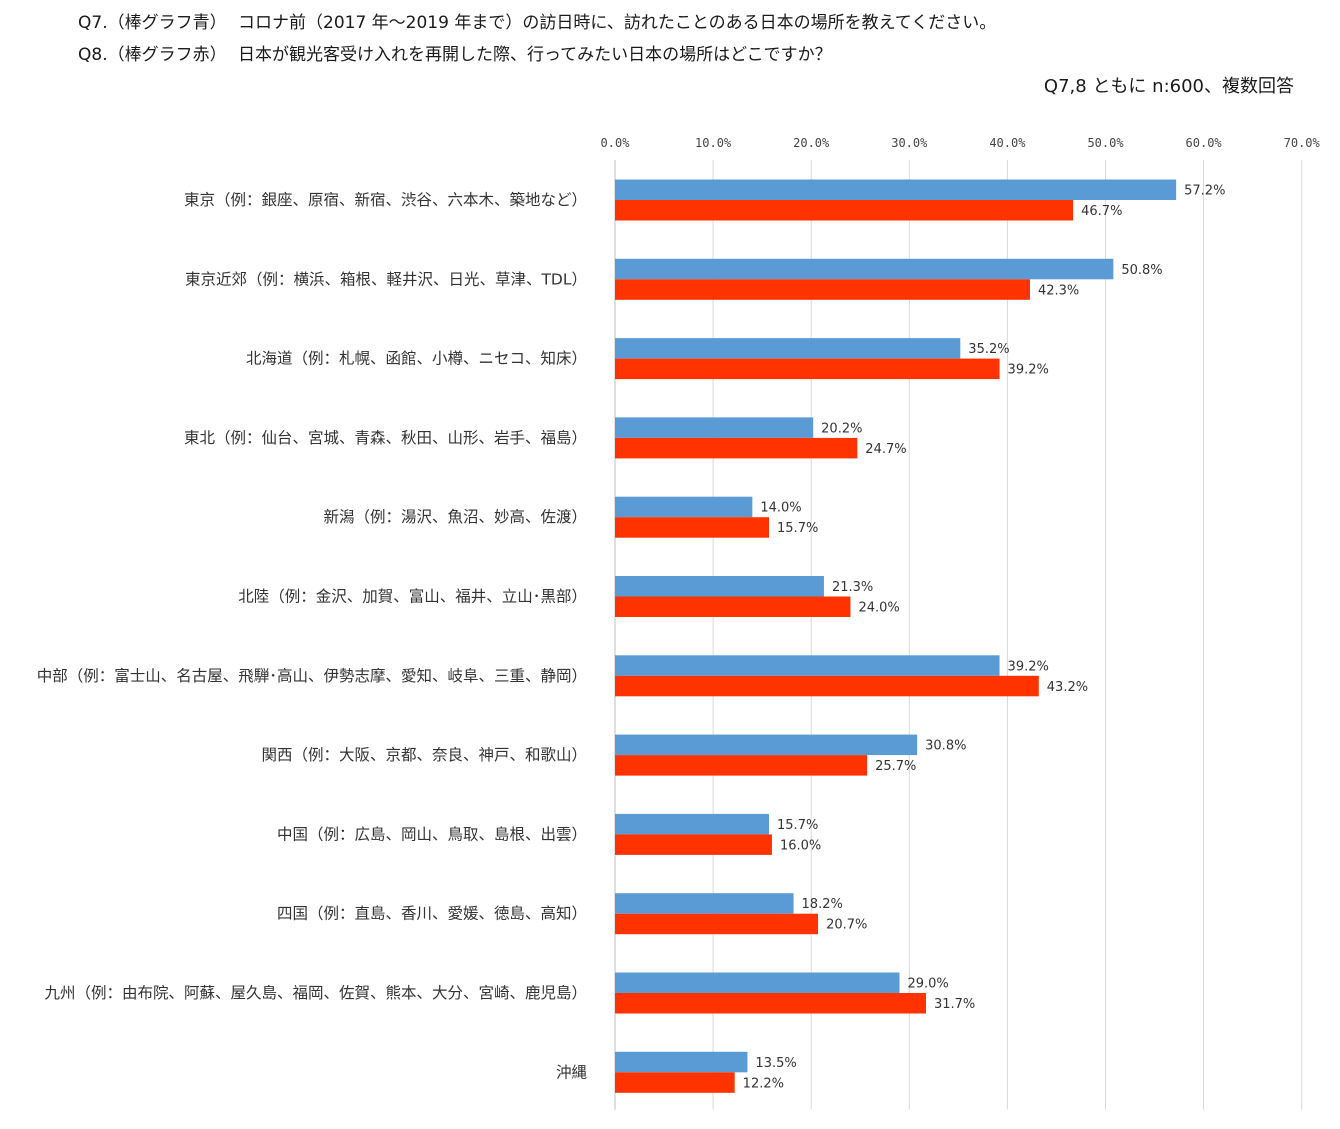 The image size is (1340, 1129). Describe the element at coordinates (416, 359) in the screenshot. I see `category-label: 北海道（例：札幌、函館、小樽、ニセコ、知床）` at that location.